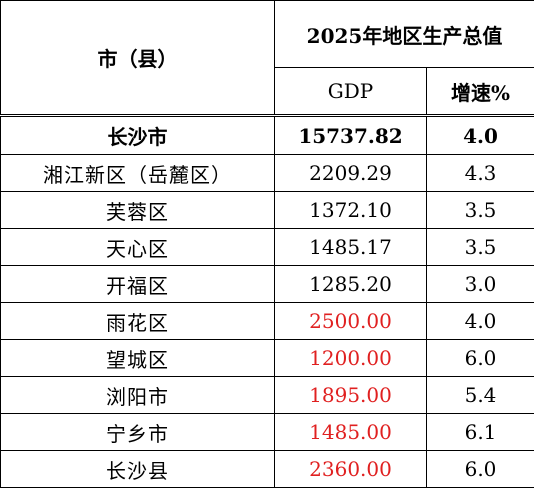  Describe the element at coordinates (138, 321) in the screenshot. I see `region-name-cell: 雨花区` at that location.